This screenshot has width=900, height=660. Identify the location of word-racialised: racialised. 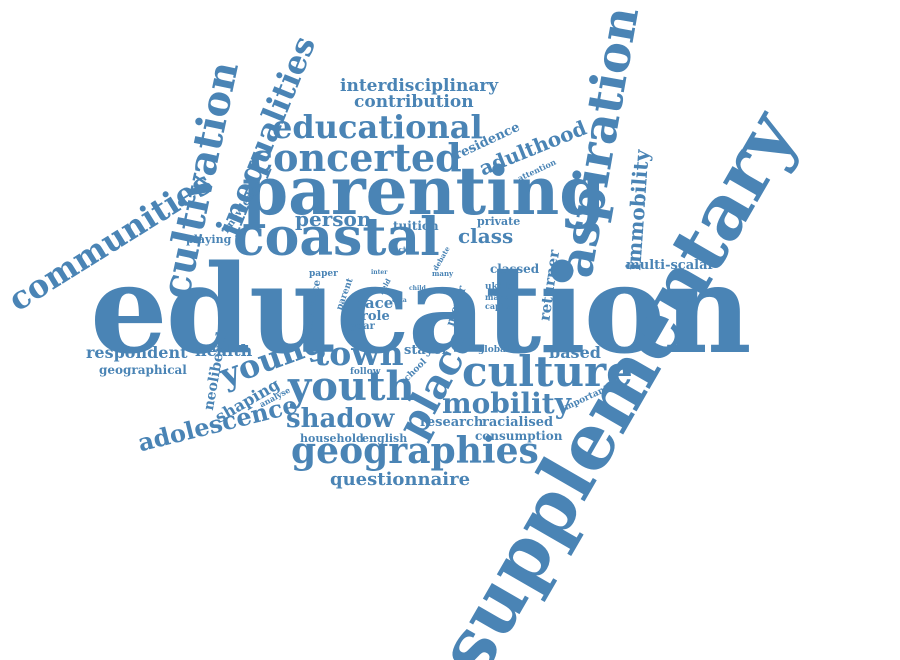
(518, 422).